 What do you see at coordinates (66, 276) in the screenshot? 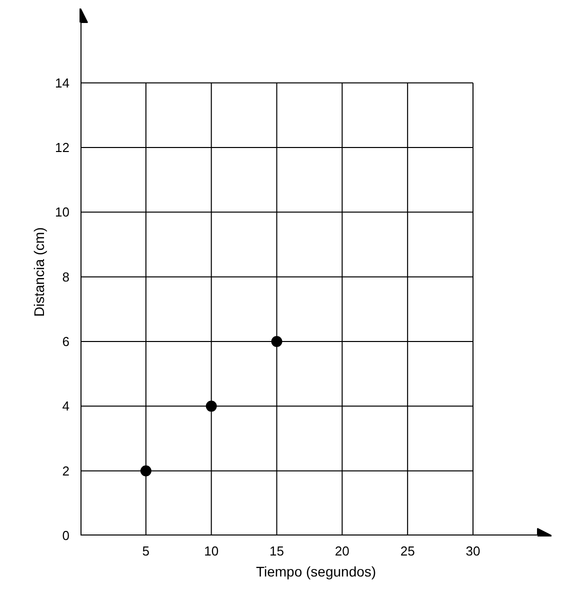
I see `y-tick-label: 8` at bounding box center [66, 276].